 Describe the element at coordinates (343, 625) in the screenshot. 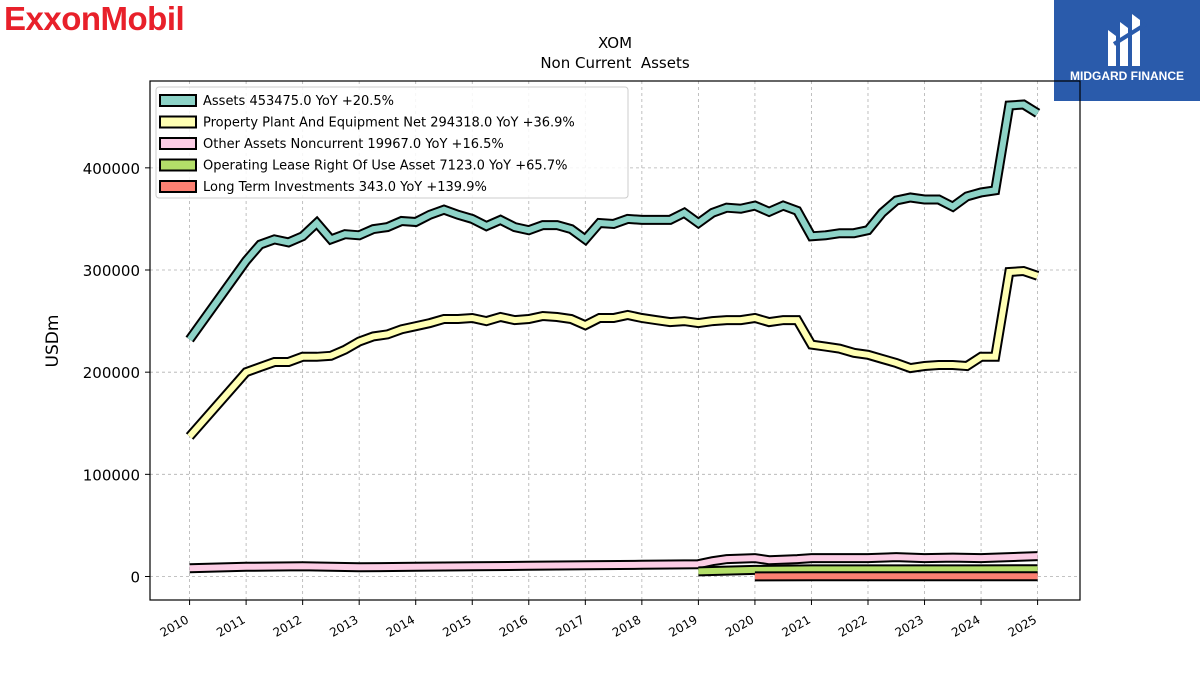

I see `x-tick-label: 2013` at that location.